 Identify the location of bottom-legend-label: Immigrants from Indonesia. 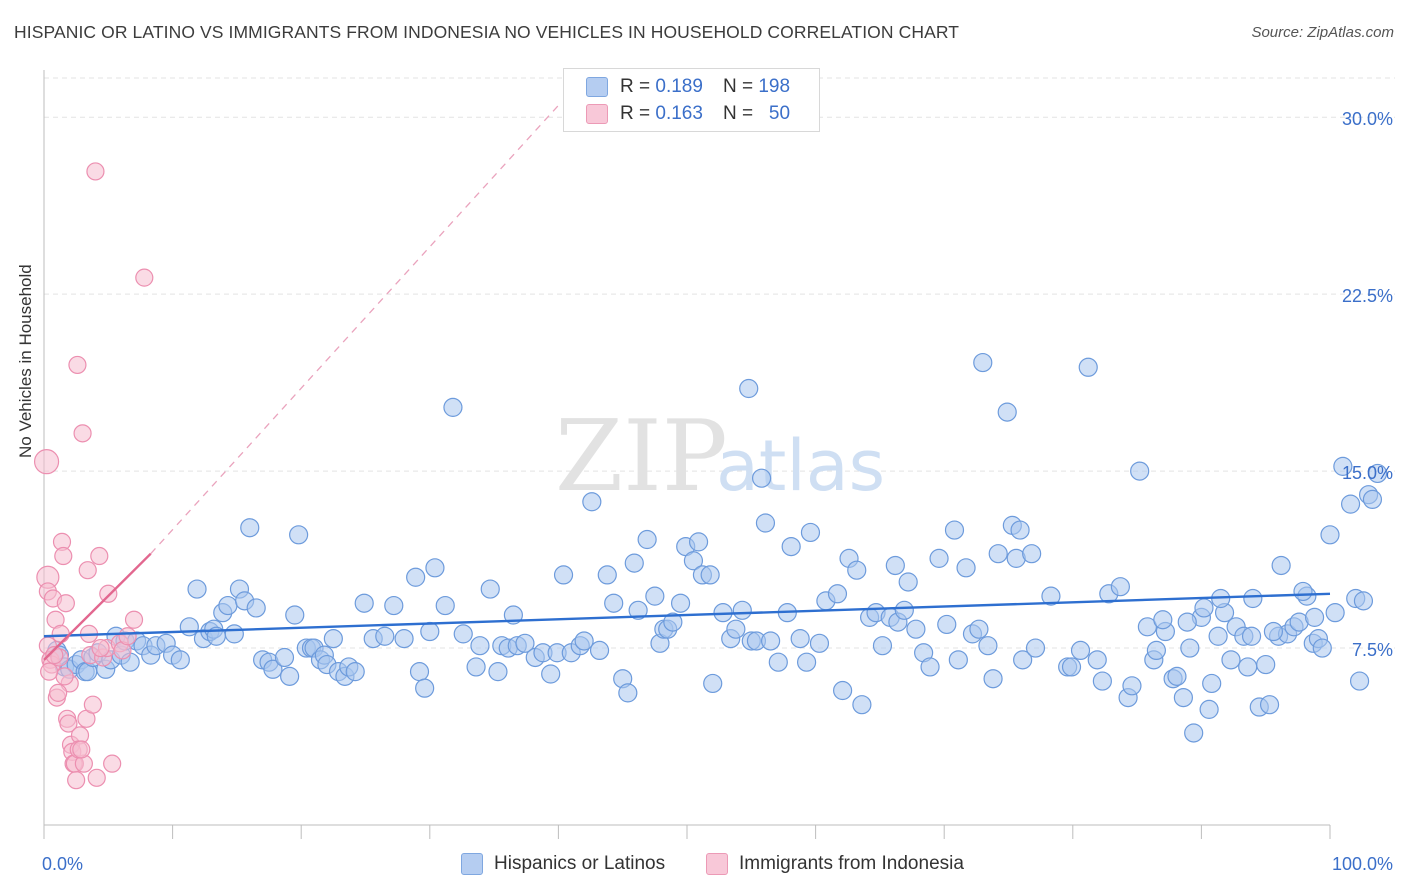
(851, 863).